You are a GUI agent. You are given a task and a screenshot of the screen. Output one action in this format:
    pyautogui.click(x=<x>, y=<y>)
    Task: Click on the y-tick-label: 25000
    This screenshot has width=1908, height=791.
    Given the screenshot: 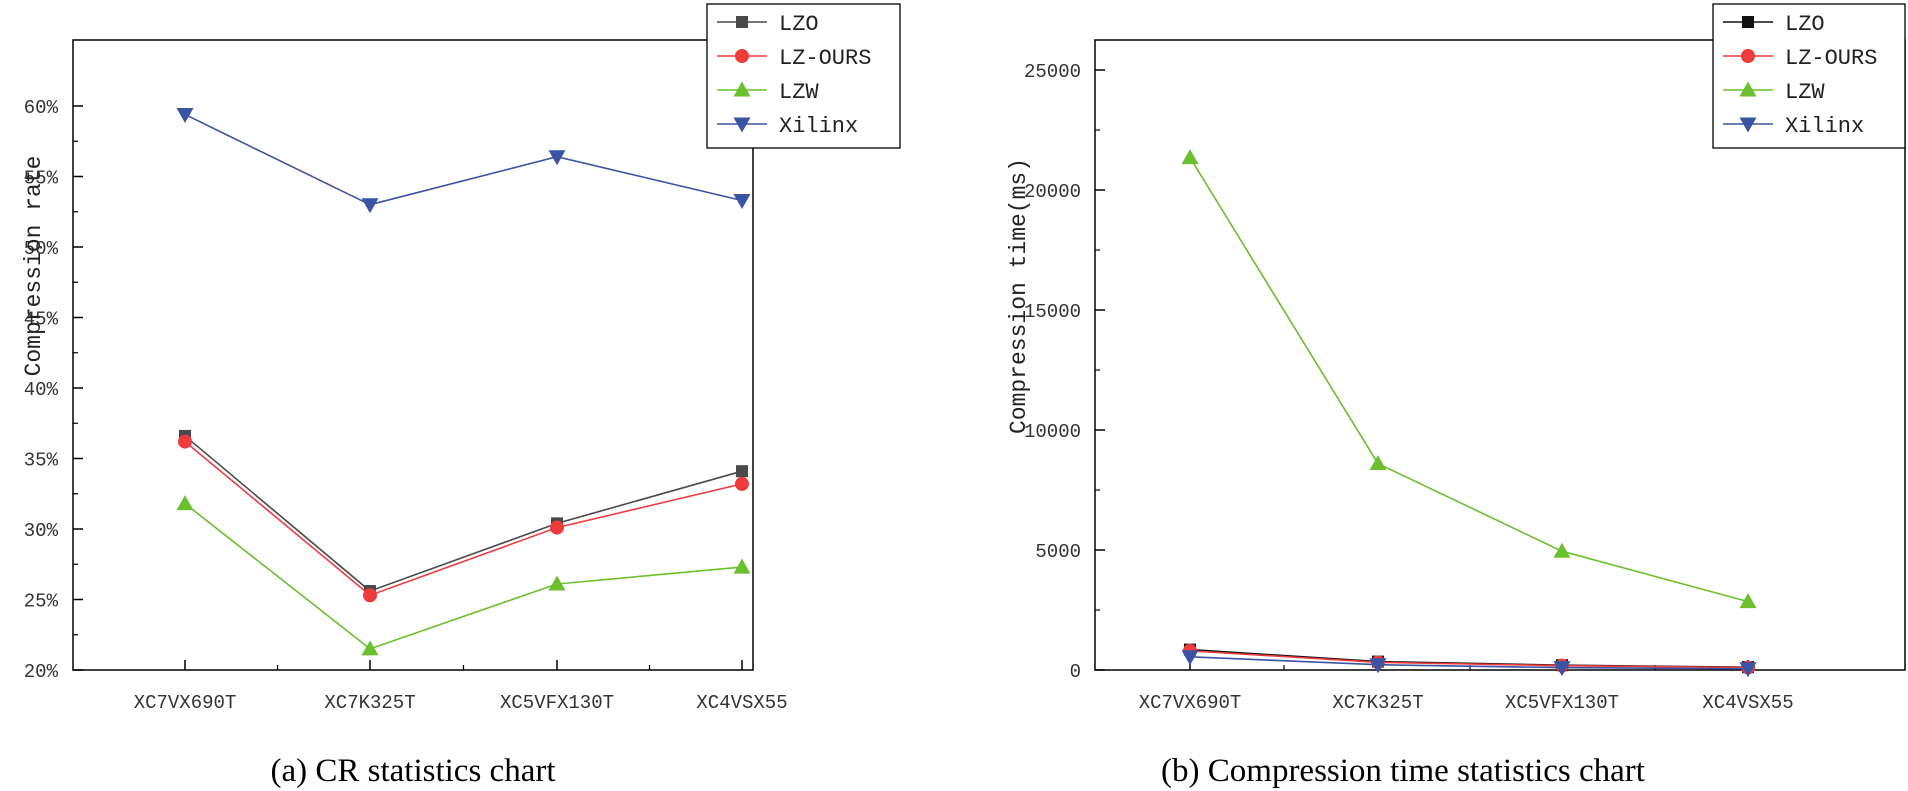 What is the action you would take?
    pyautogui.click(x=1052, y=72)
    